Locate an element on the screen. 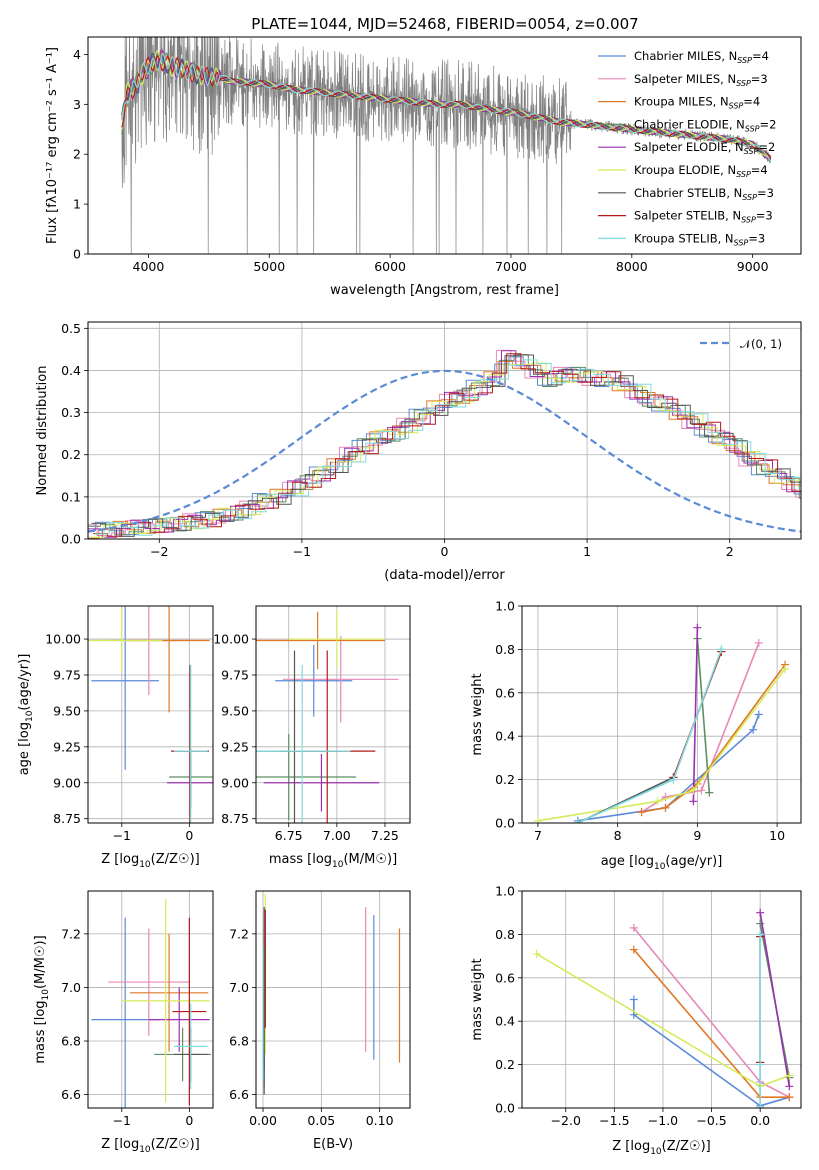 Image resolution: width=819 pixels, height=1170 pixels. y-tick-label: 8.75 is located at coordinates (235, 818).